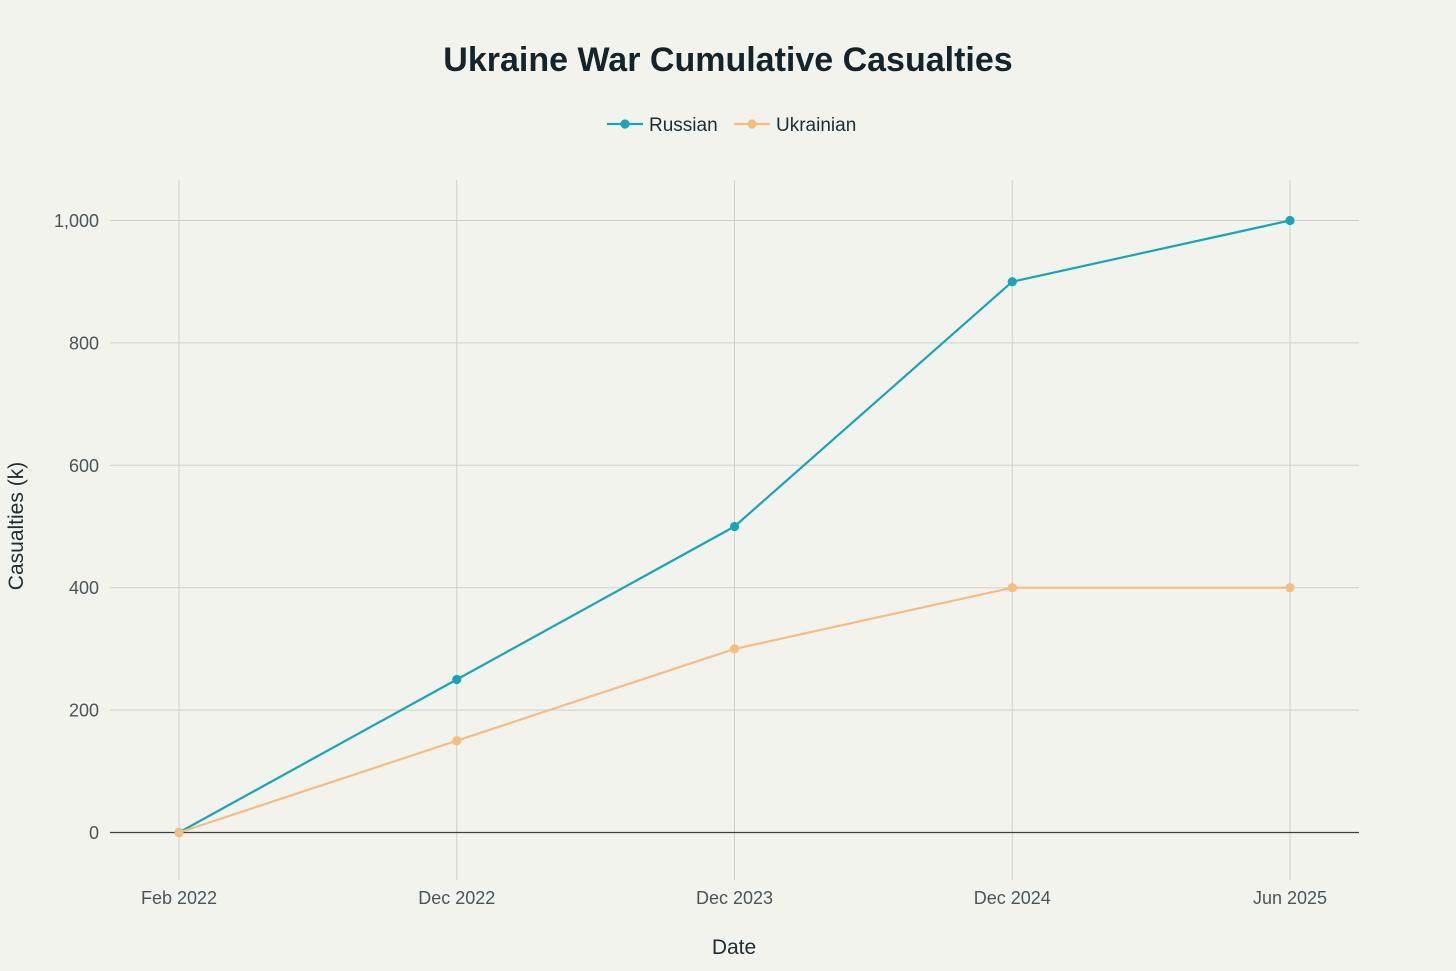  What do you see at coordinates (731, 125) in the screenshot?
I see `legend: Russian Ukrainian` at bounding box center [731, 125].